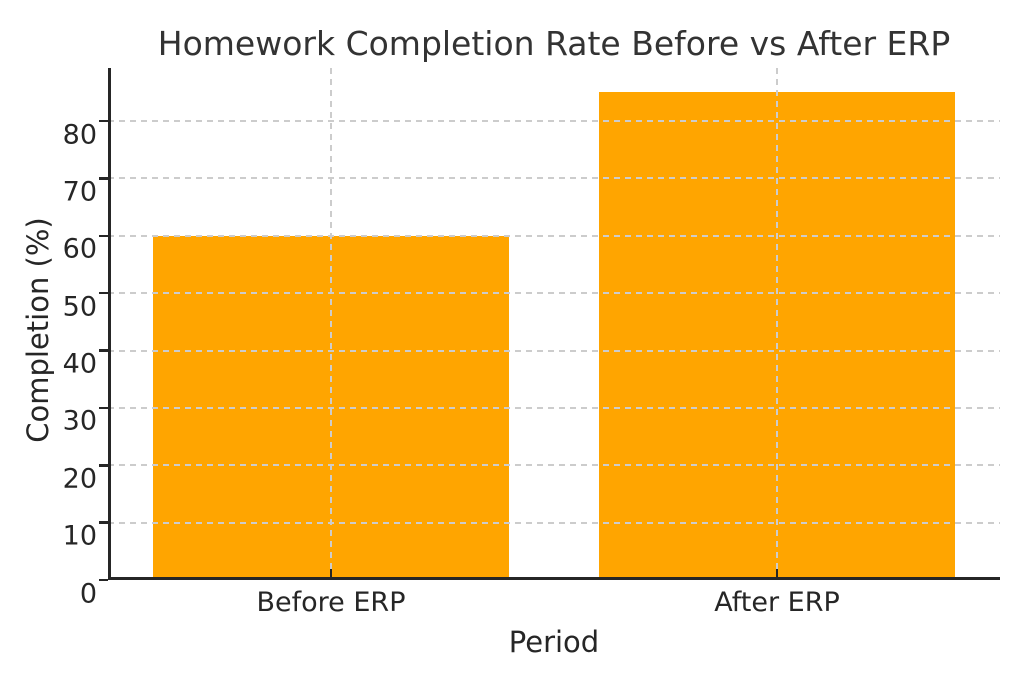 The image size is (1024, 683). I want to click on y-tick-label: 30, so click(79, 421).